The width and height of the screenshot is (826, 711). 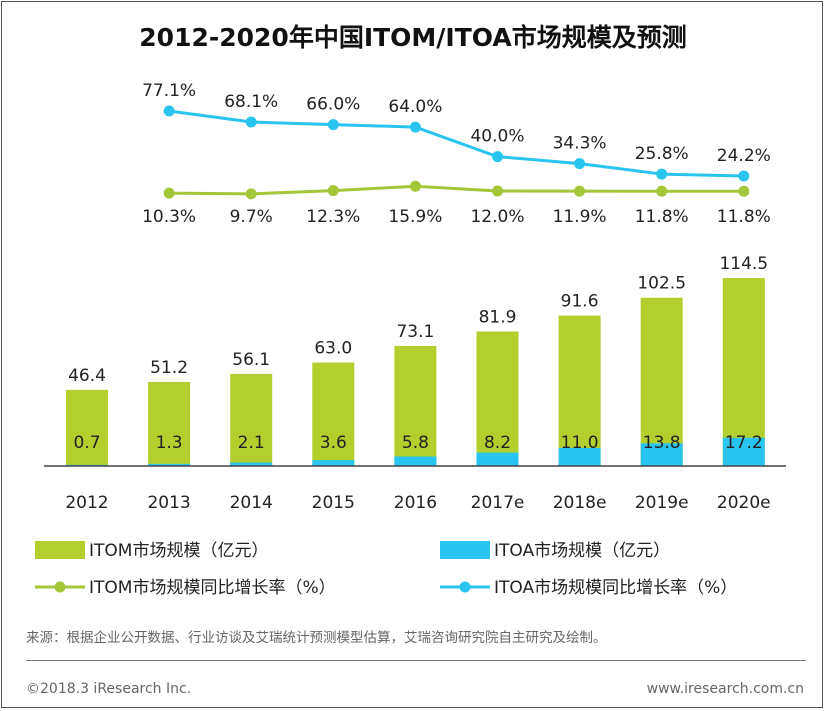 I want to click on x-tick-label: 2019e, so click(x=662, y=503).